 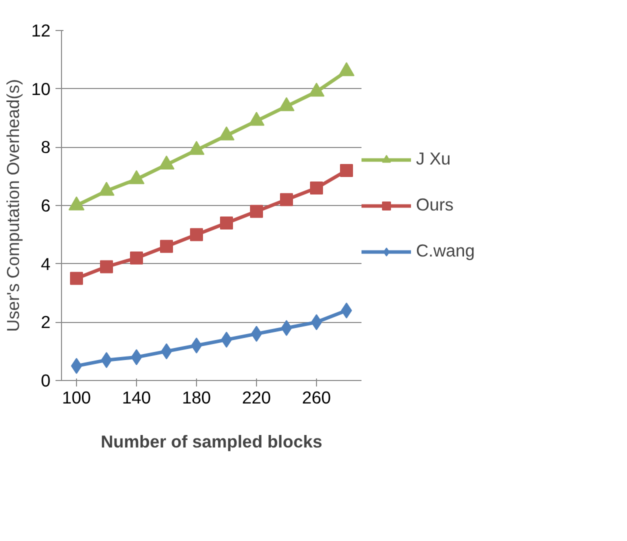 What do you see at coordinates (41, 30) in the screenshot?
I see `y-tick-label: 12` at bounding box center [41, 30].